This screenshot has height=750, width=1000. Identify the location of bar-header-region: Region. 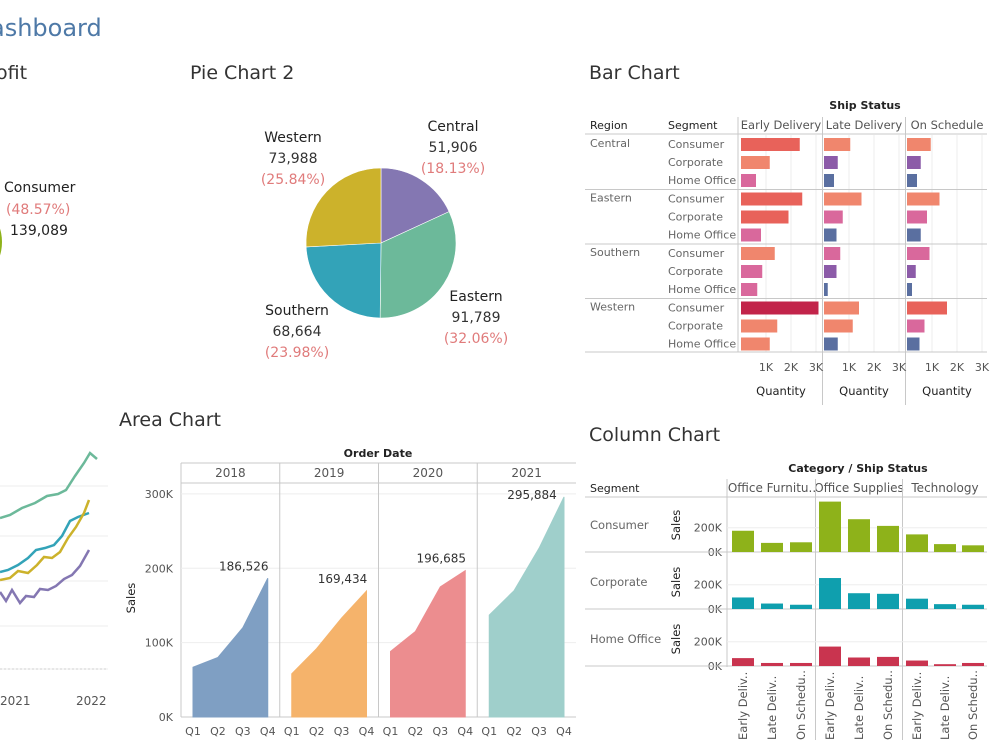
(609, 125).